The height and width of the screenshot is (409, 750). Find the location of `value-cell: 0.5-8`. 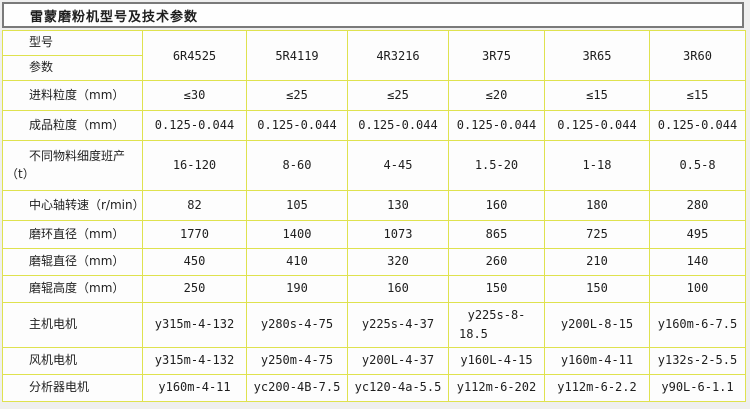

value-cell: 0.5-8 is located at coordinates (697, 165).